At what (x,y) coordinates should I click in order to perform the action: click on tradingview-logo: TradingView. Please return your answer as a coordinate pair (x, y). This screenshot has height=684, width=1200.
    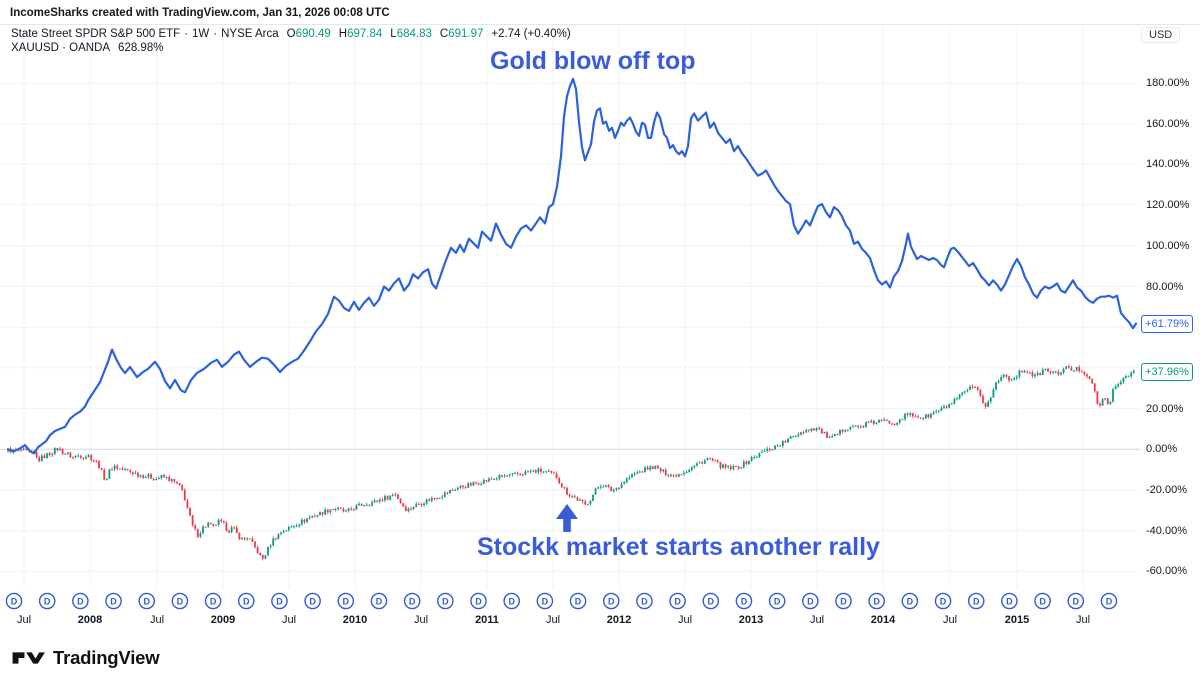
    Looking at the image, I should click on (86, 658).